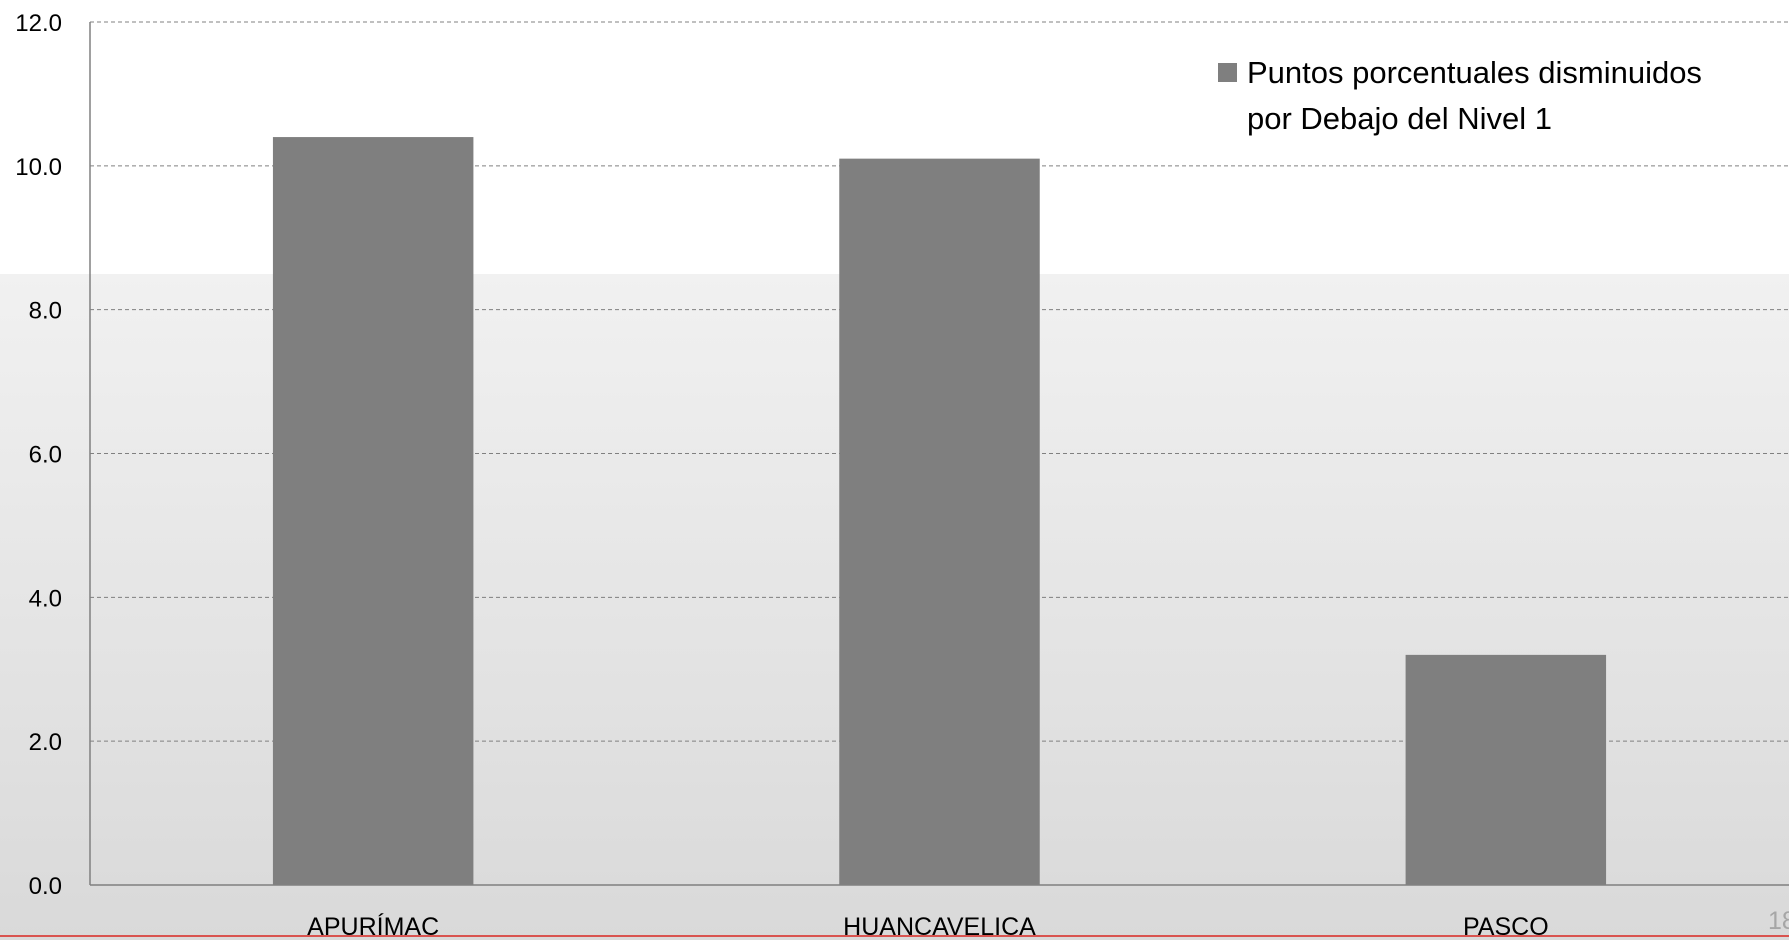 The height and width of the screenshot is (945, 1789). I want to click on y-tick-labels: 0.0 2.0 4.0 6.0 8.0 10.0 12.0, so click(38, 455).